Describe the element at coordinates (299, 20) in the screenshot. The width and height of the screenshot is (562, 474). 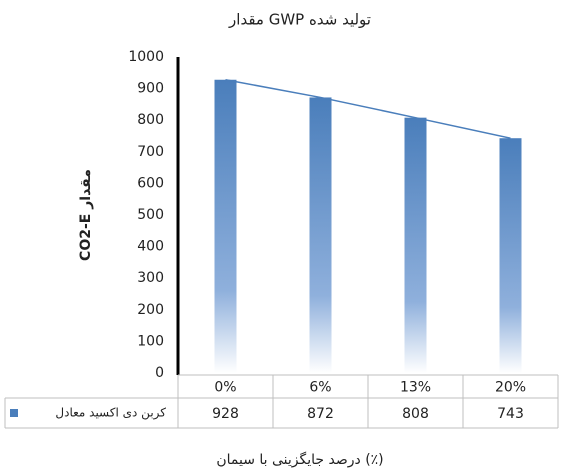
I see `chart-title: مقدار GWP تولید شده` at that location.